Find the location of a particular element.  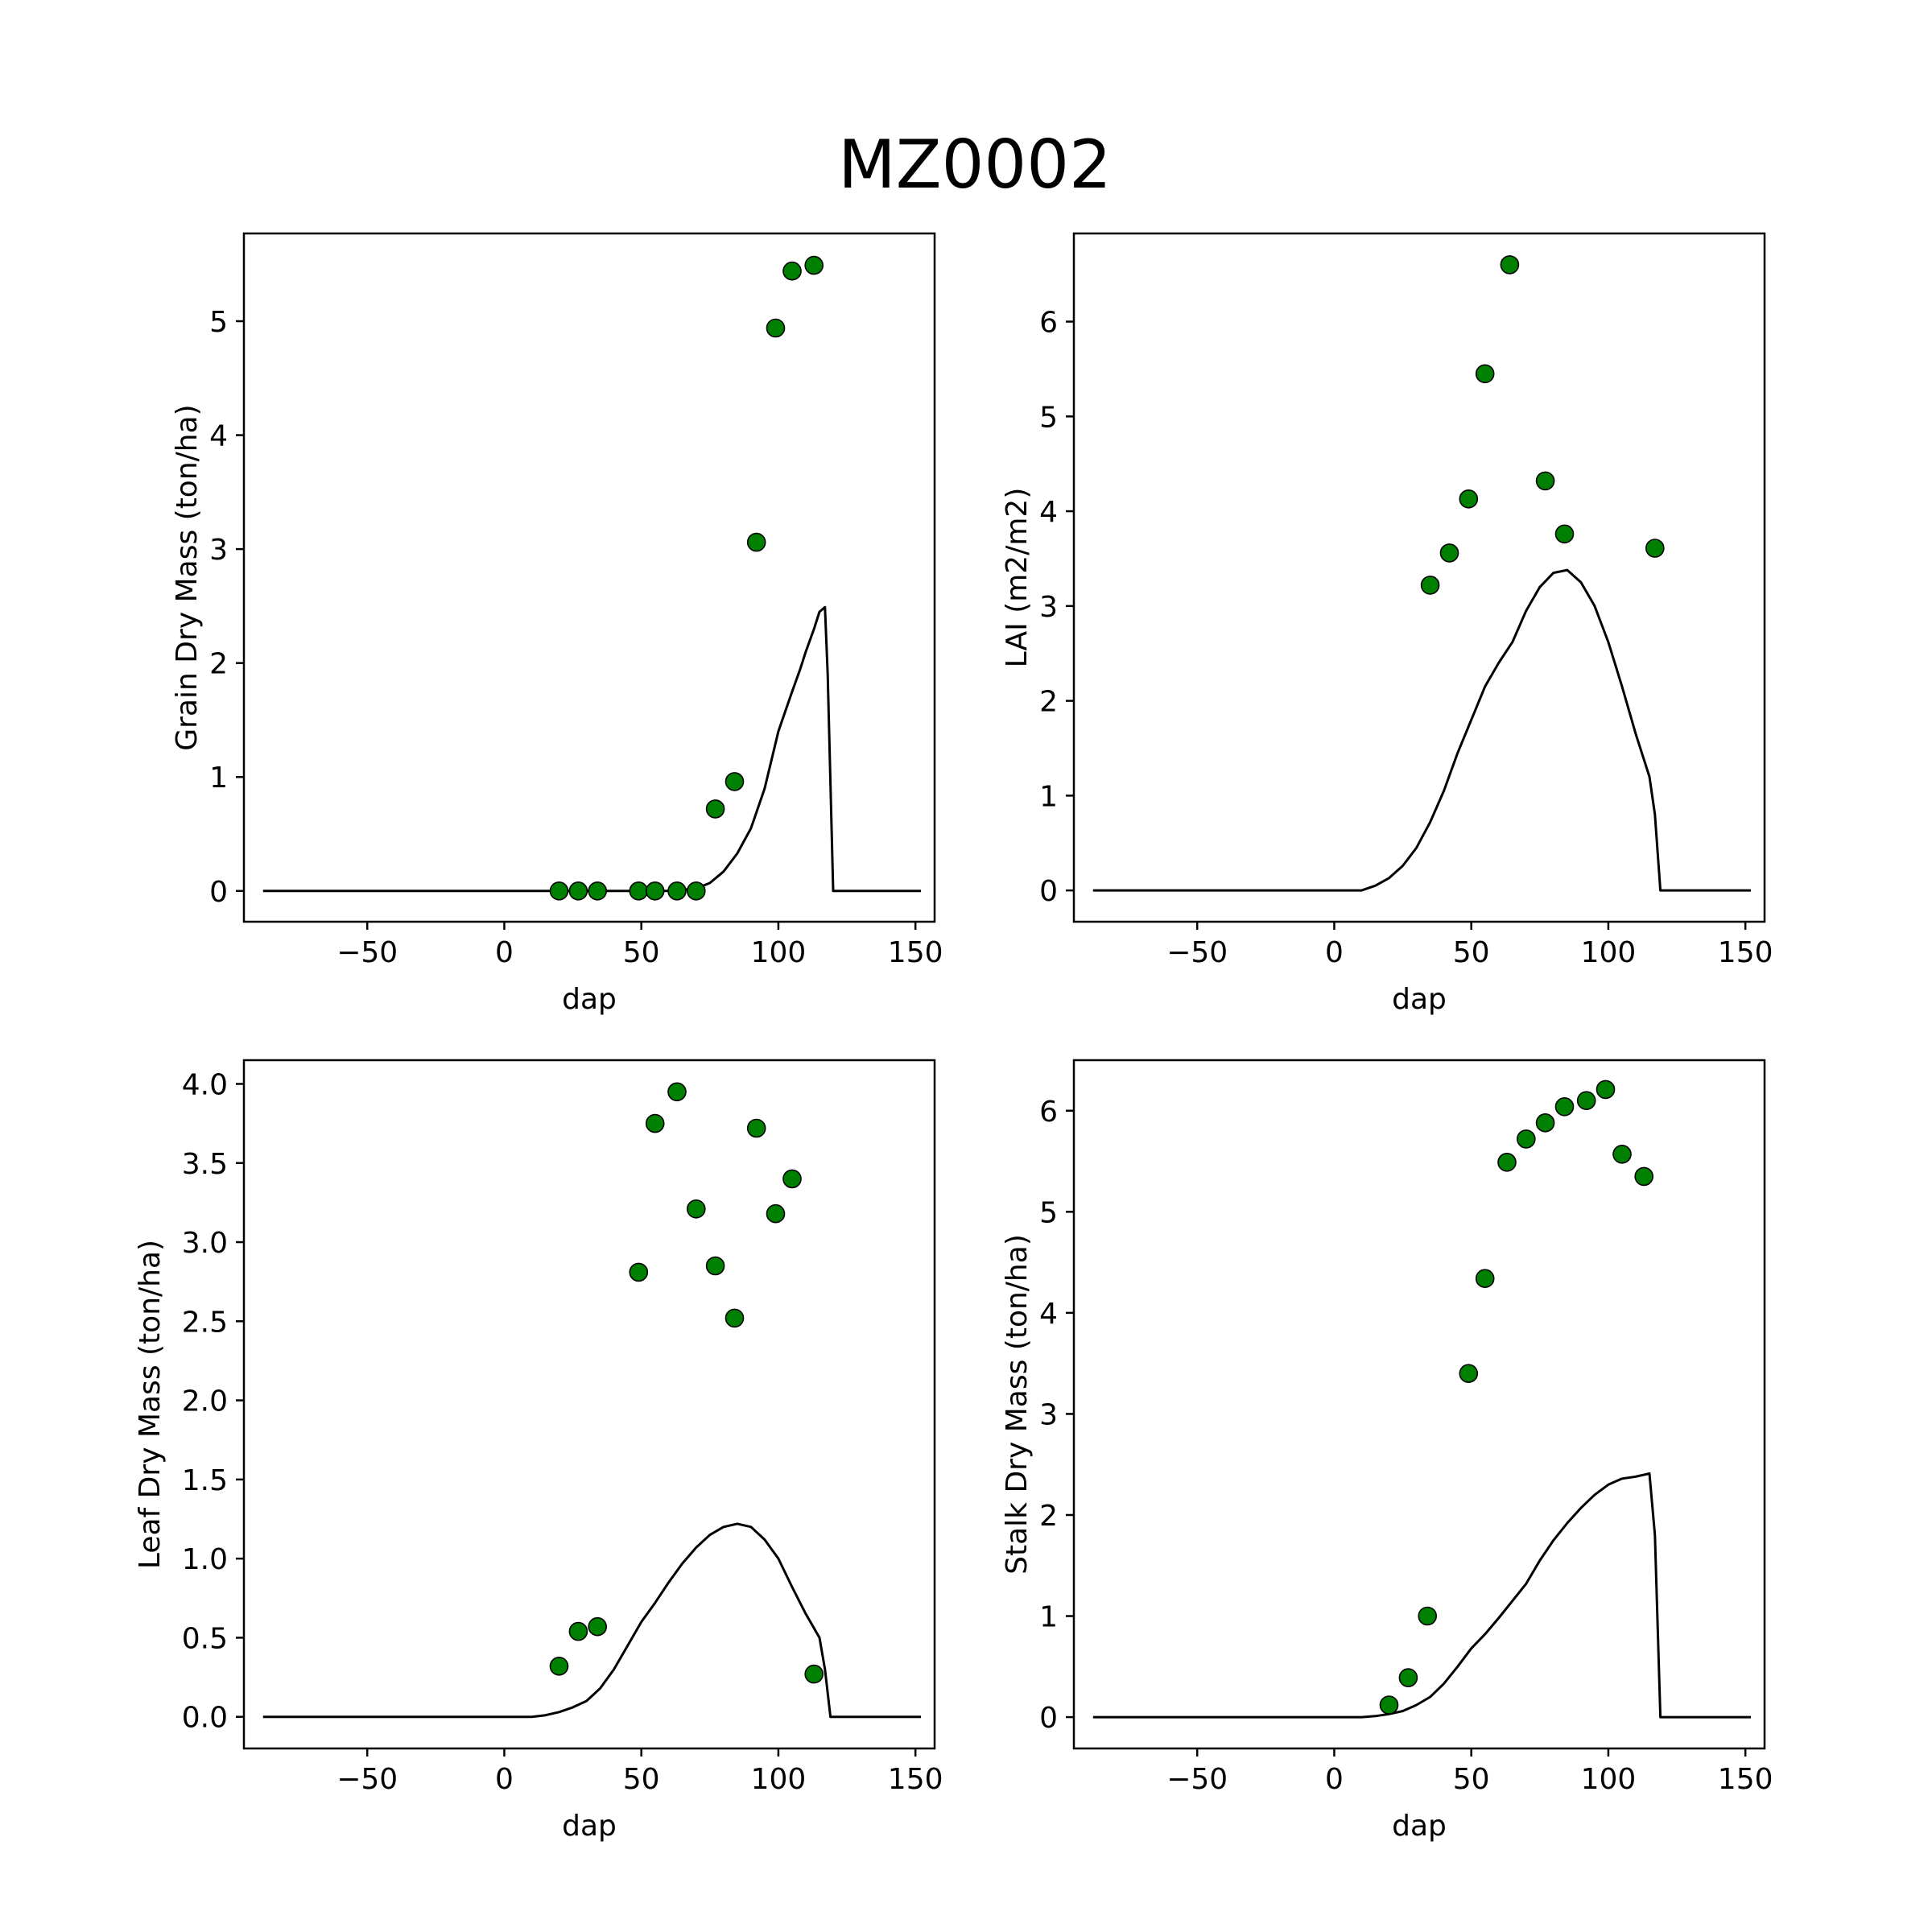

leaf-y-tick-label: 3.5 is located at coordinates (205, 1164).